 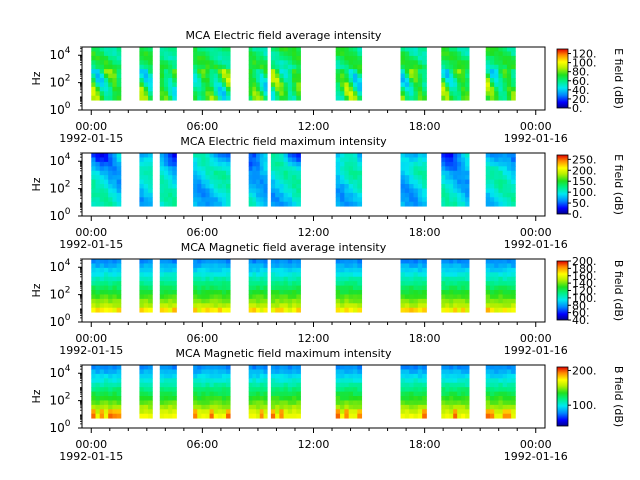 What do you see at coordinates (581, 99) in the screenshot?
I see `colorbar-tick-label: 20.` at bounding box center [581, 99].